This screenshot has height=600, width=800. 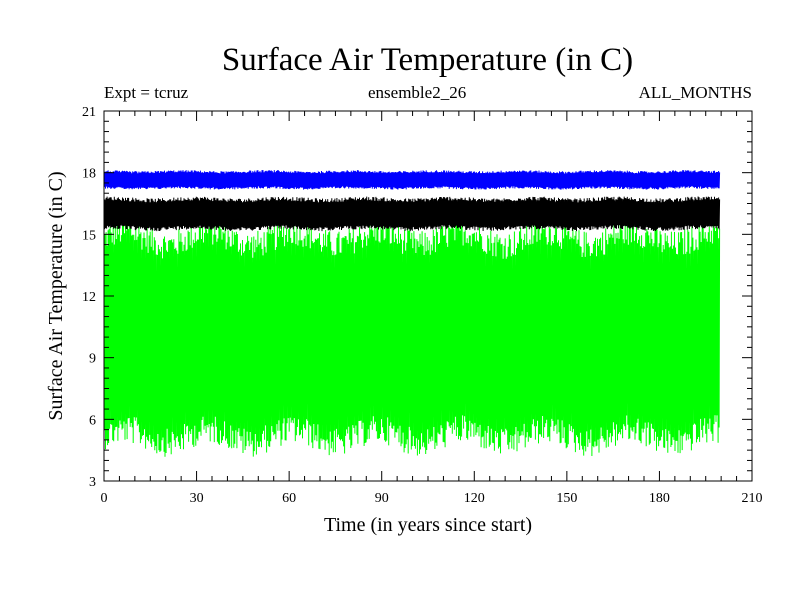 What do you see at coordinates (104, 498) in the screenshot?
I see `x-tick-label: 0` at bounding box center [104, 498].